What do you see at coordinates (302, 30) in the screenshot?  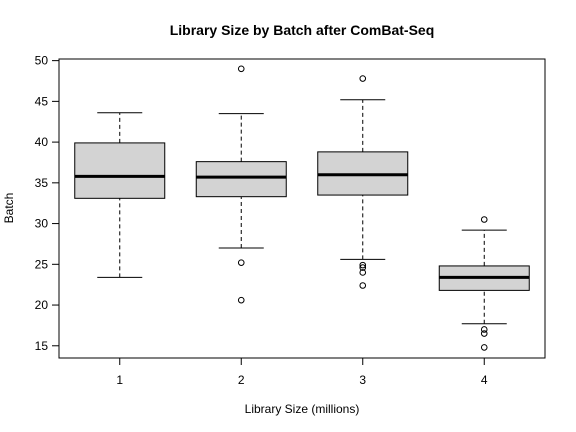 I see `chart-title: Library Size by Batch after ComBat-Seq` at bounding box center [302, 30].